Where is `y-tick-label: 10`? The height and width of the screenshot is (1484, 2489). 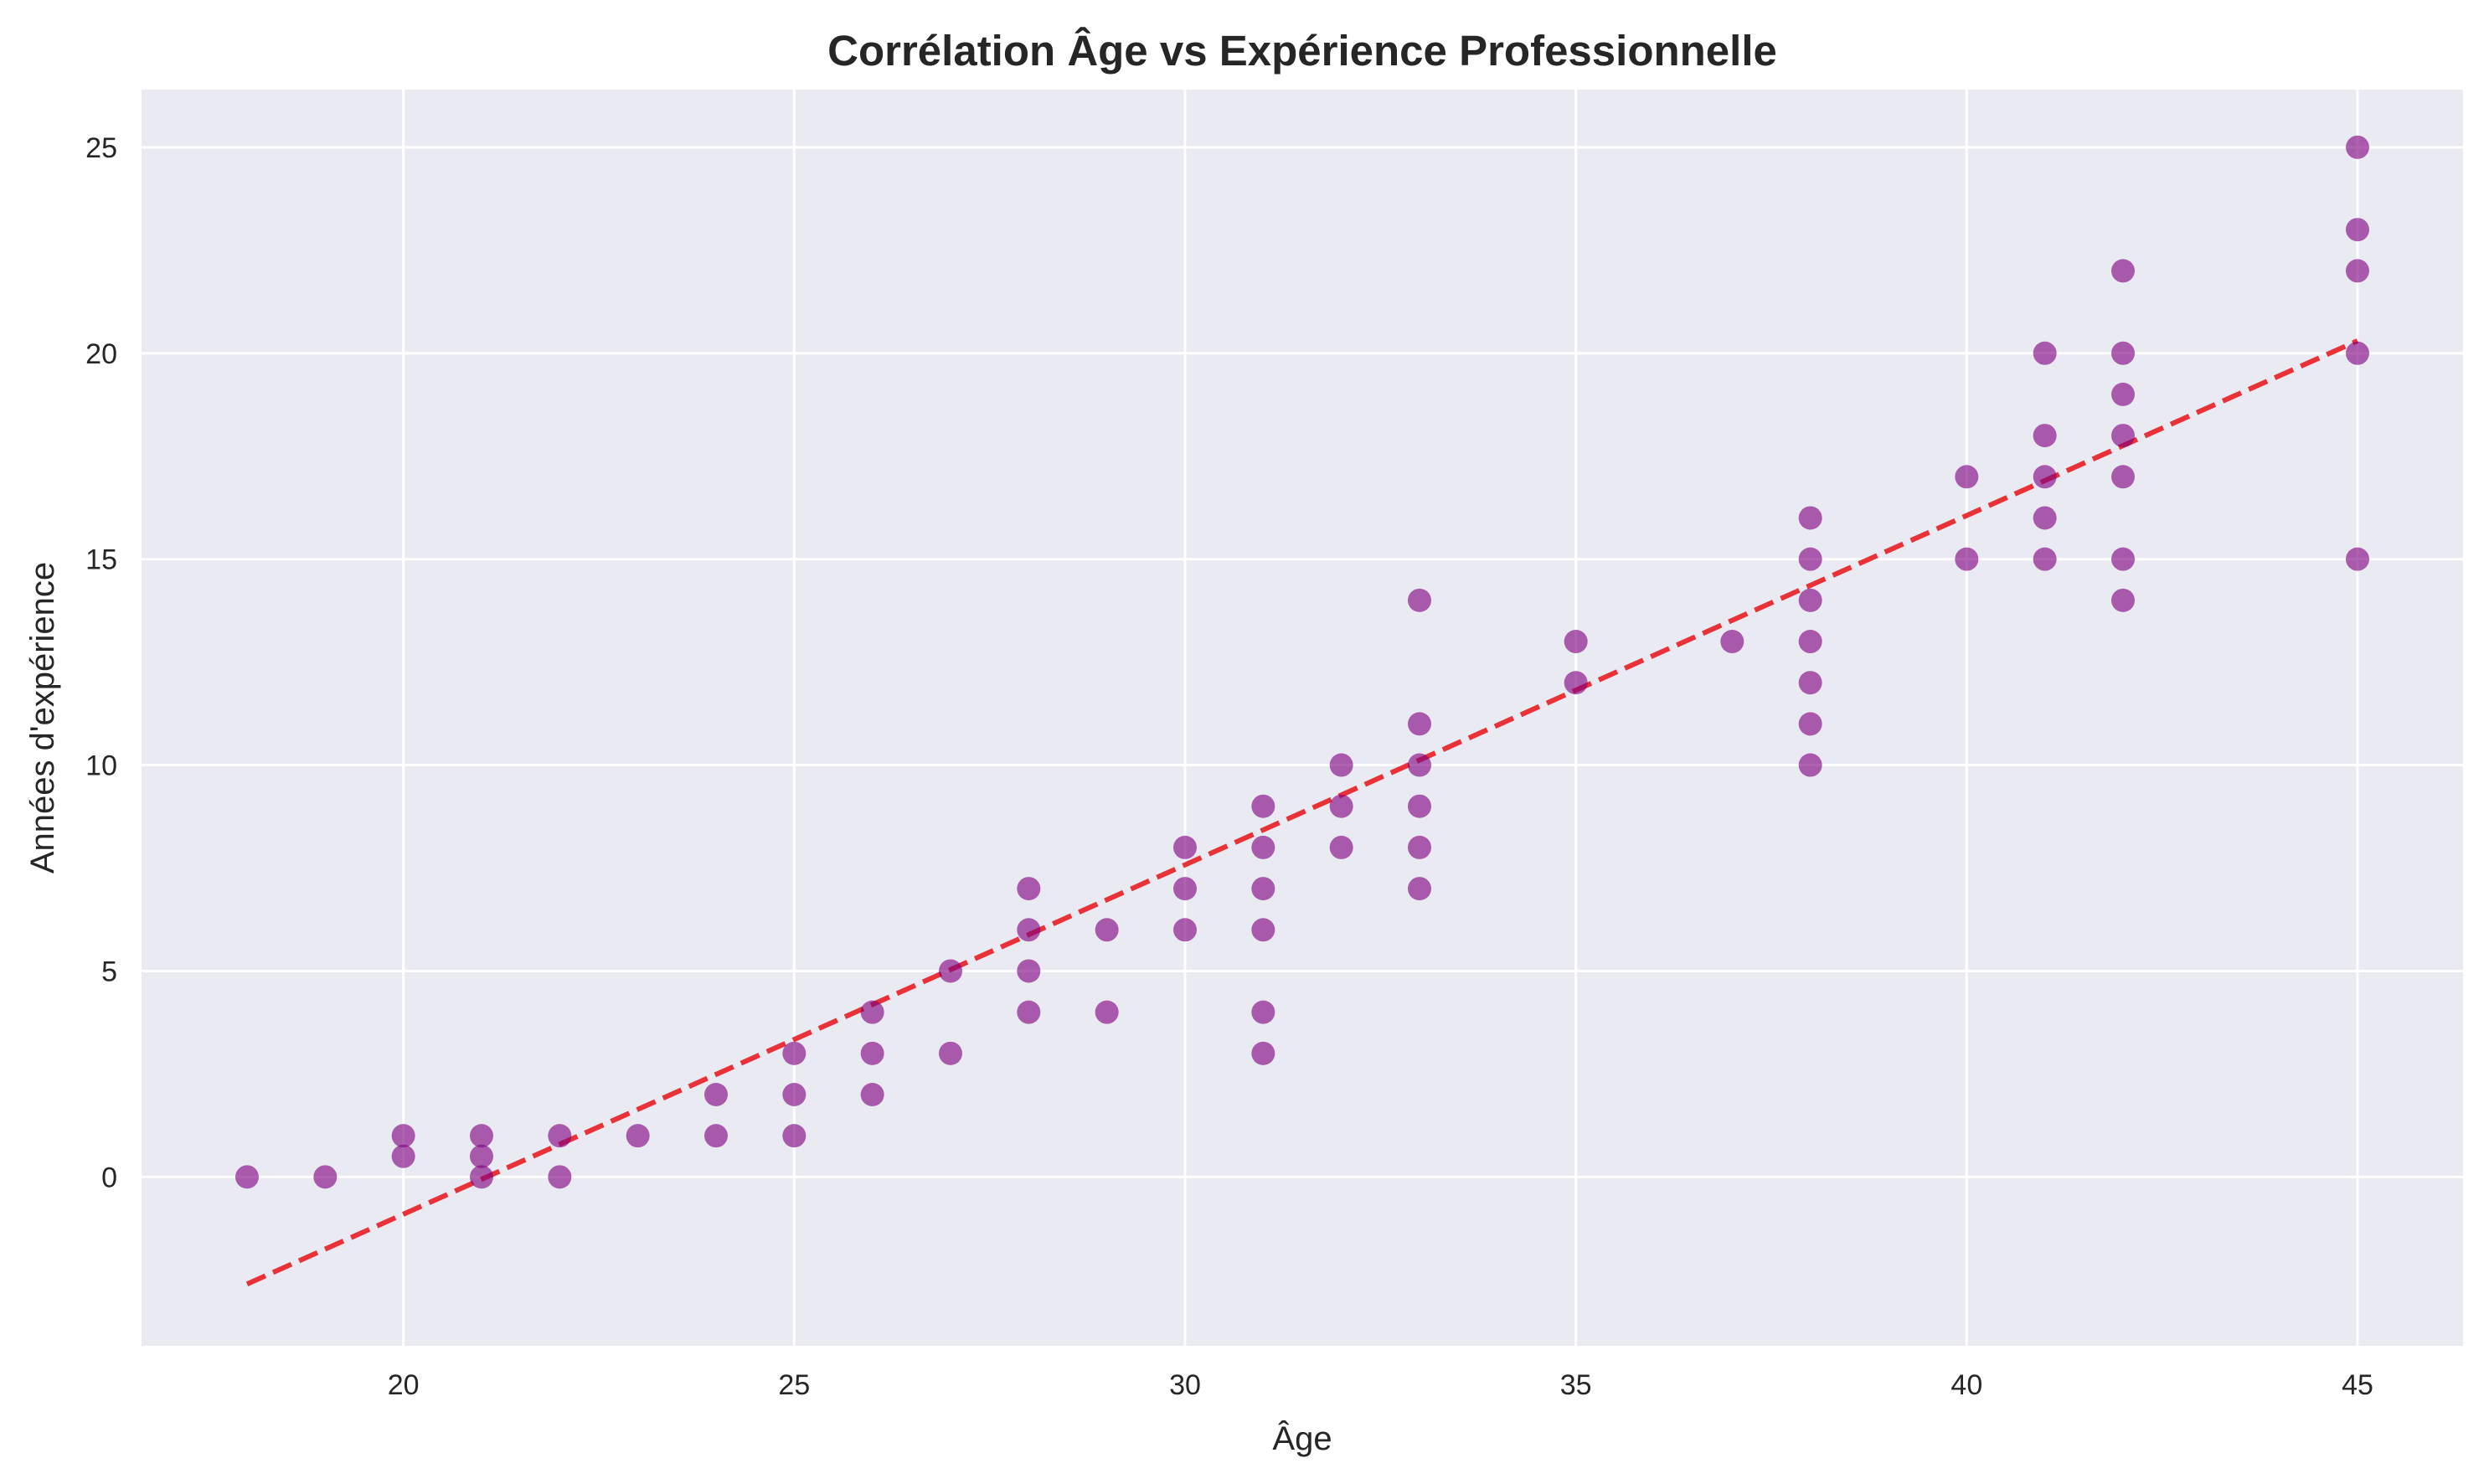
y-tick-label: 10 is located at coordinates (101, 766).